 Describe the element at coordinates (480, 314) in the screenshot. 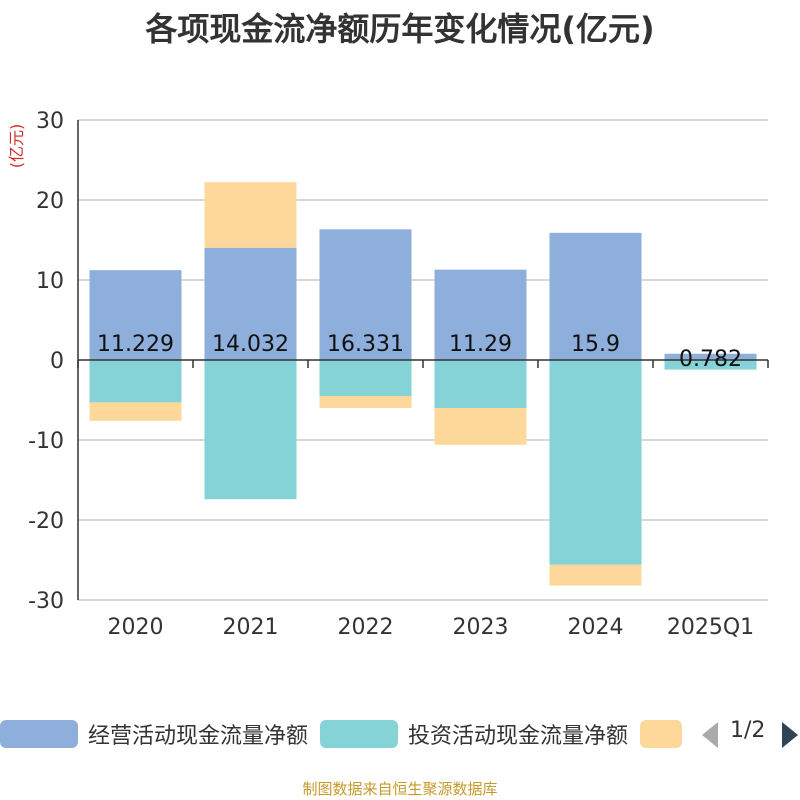

I see `bar-0-2023` at that location.